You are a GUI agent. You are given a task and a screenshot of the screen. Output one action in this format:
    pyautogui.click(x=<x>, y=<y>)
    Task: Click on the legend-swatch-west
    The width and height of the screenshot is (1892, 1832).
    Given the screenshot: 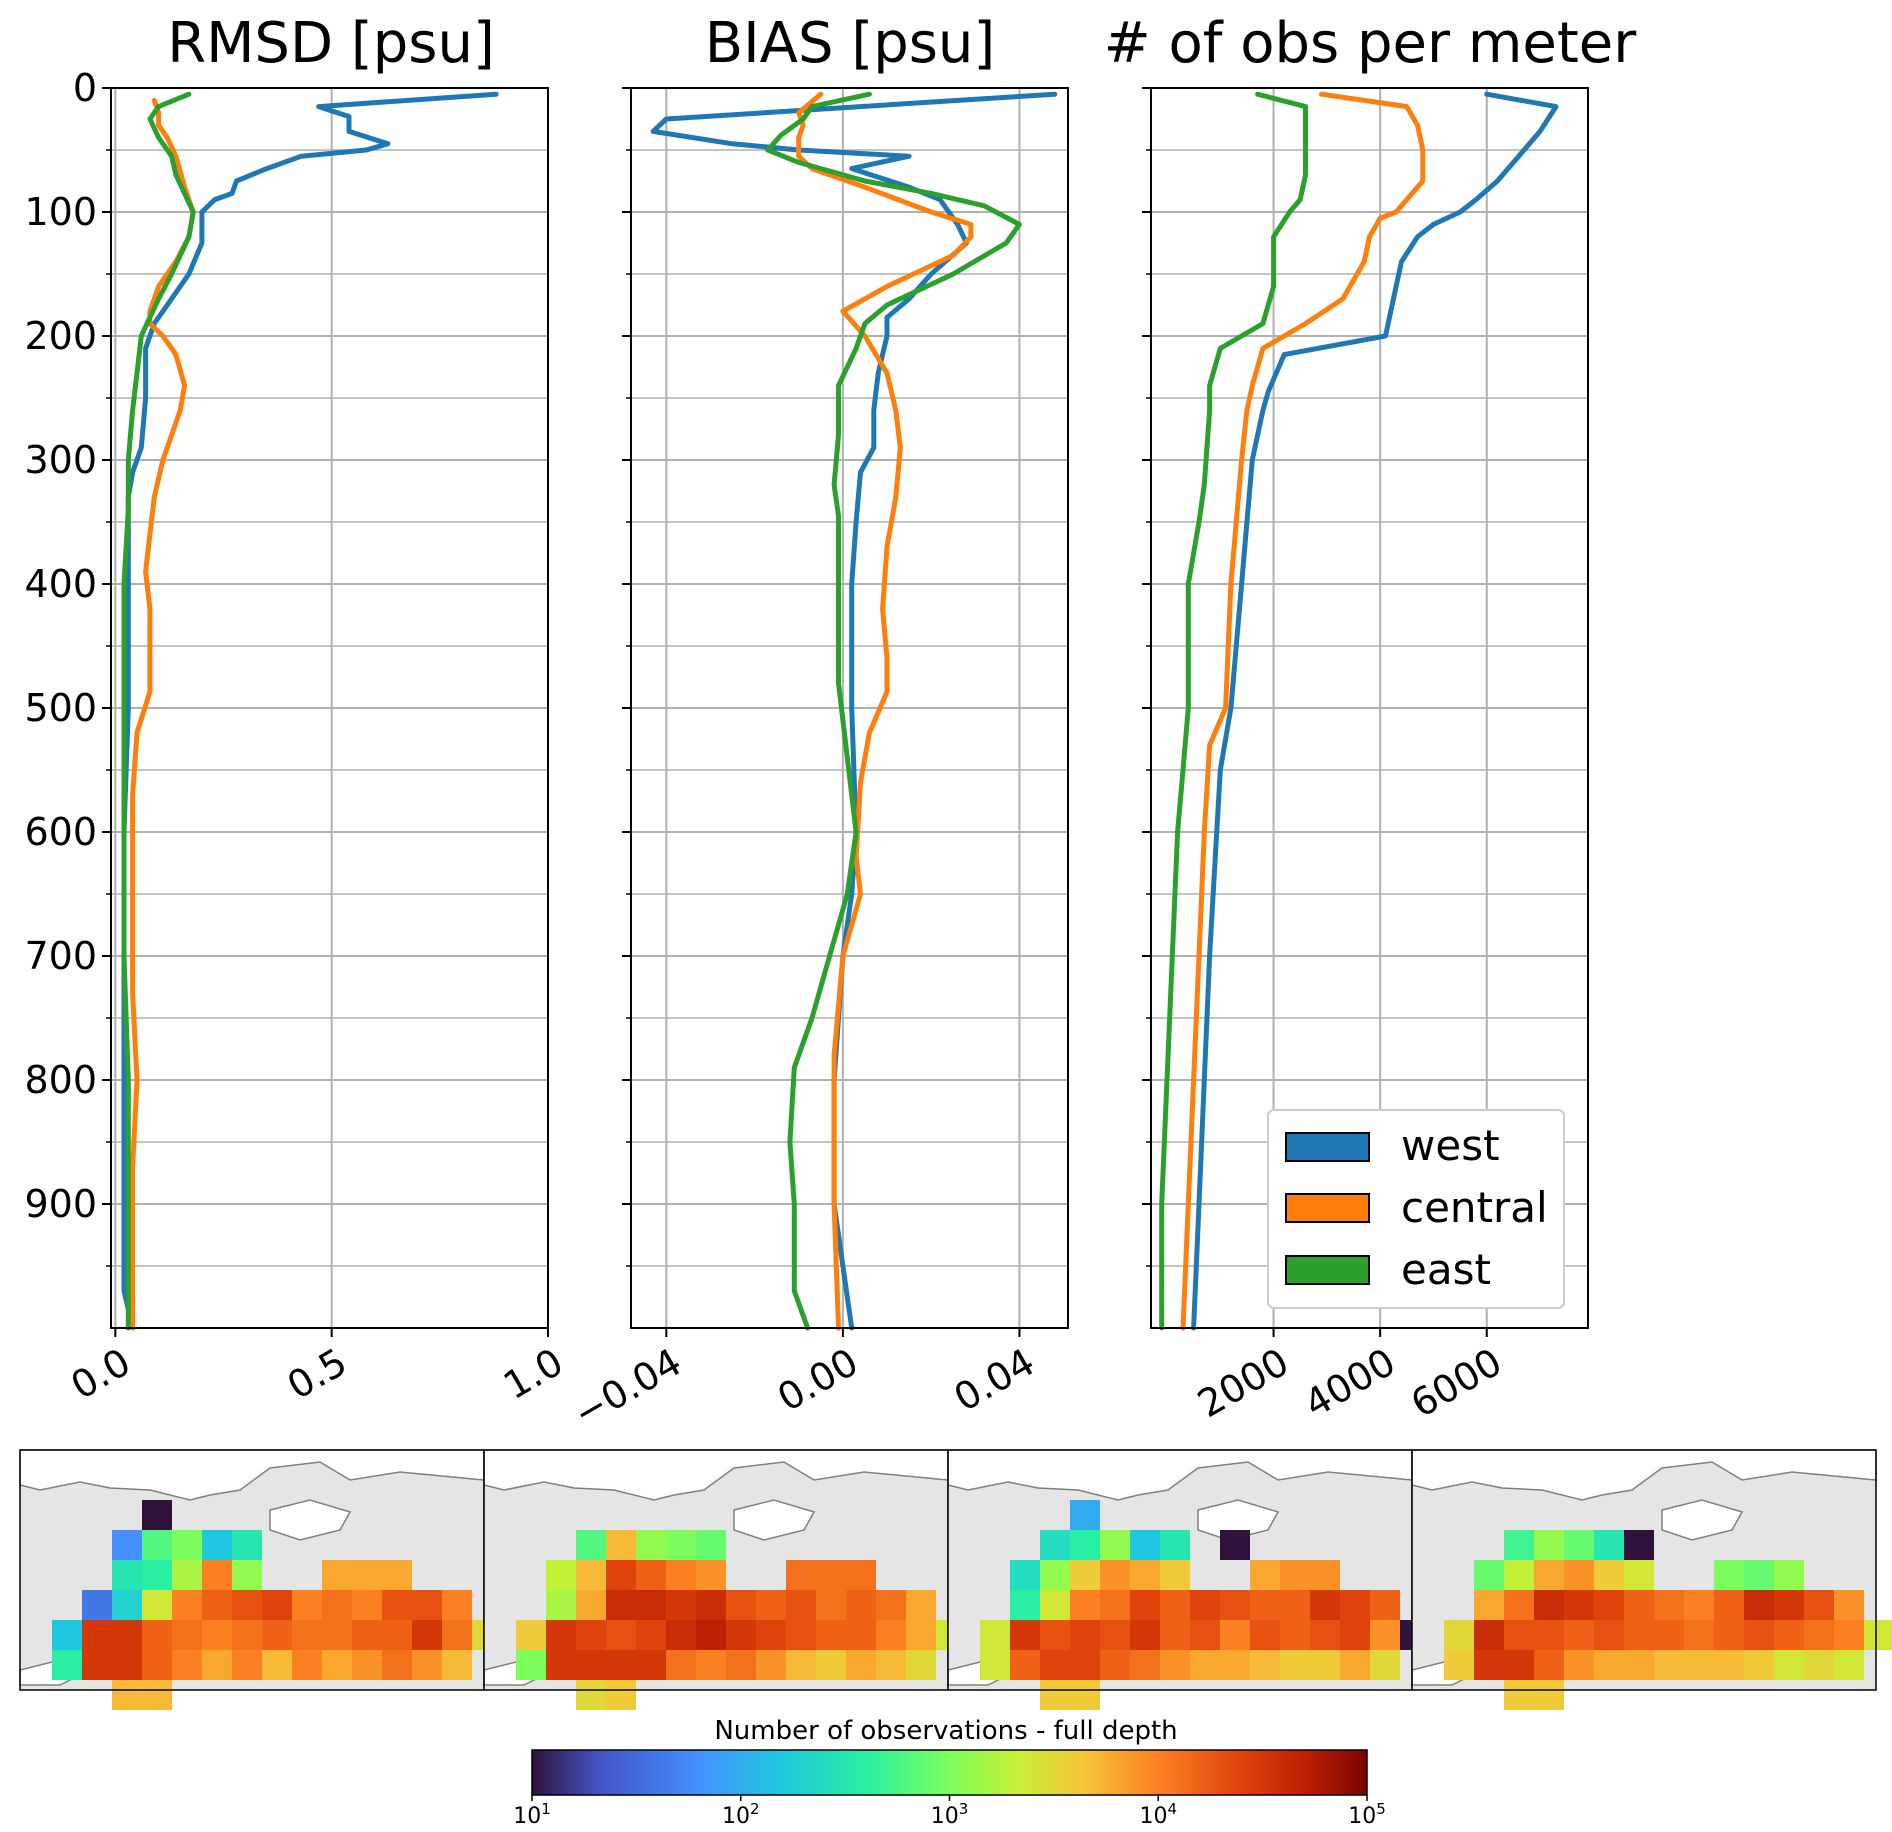 What is the action you would take?
    pyautogui.click(x=1327, y=1147)
    